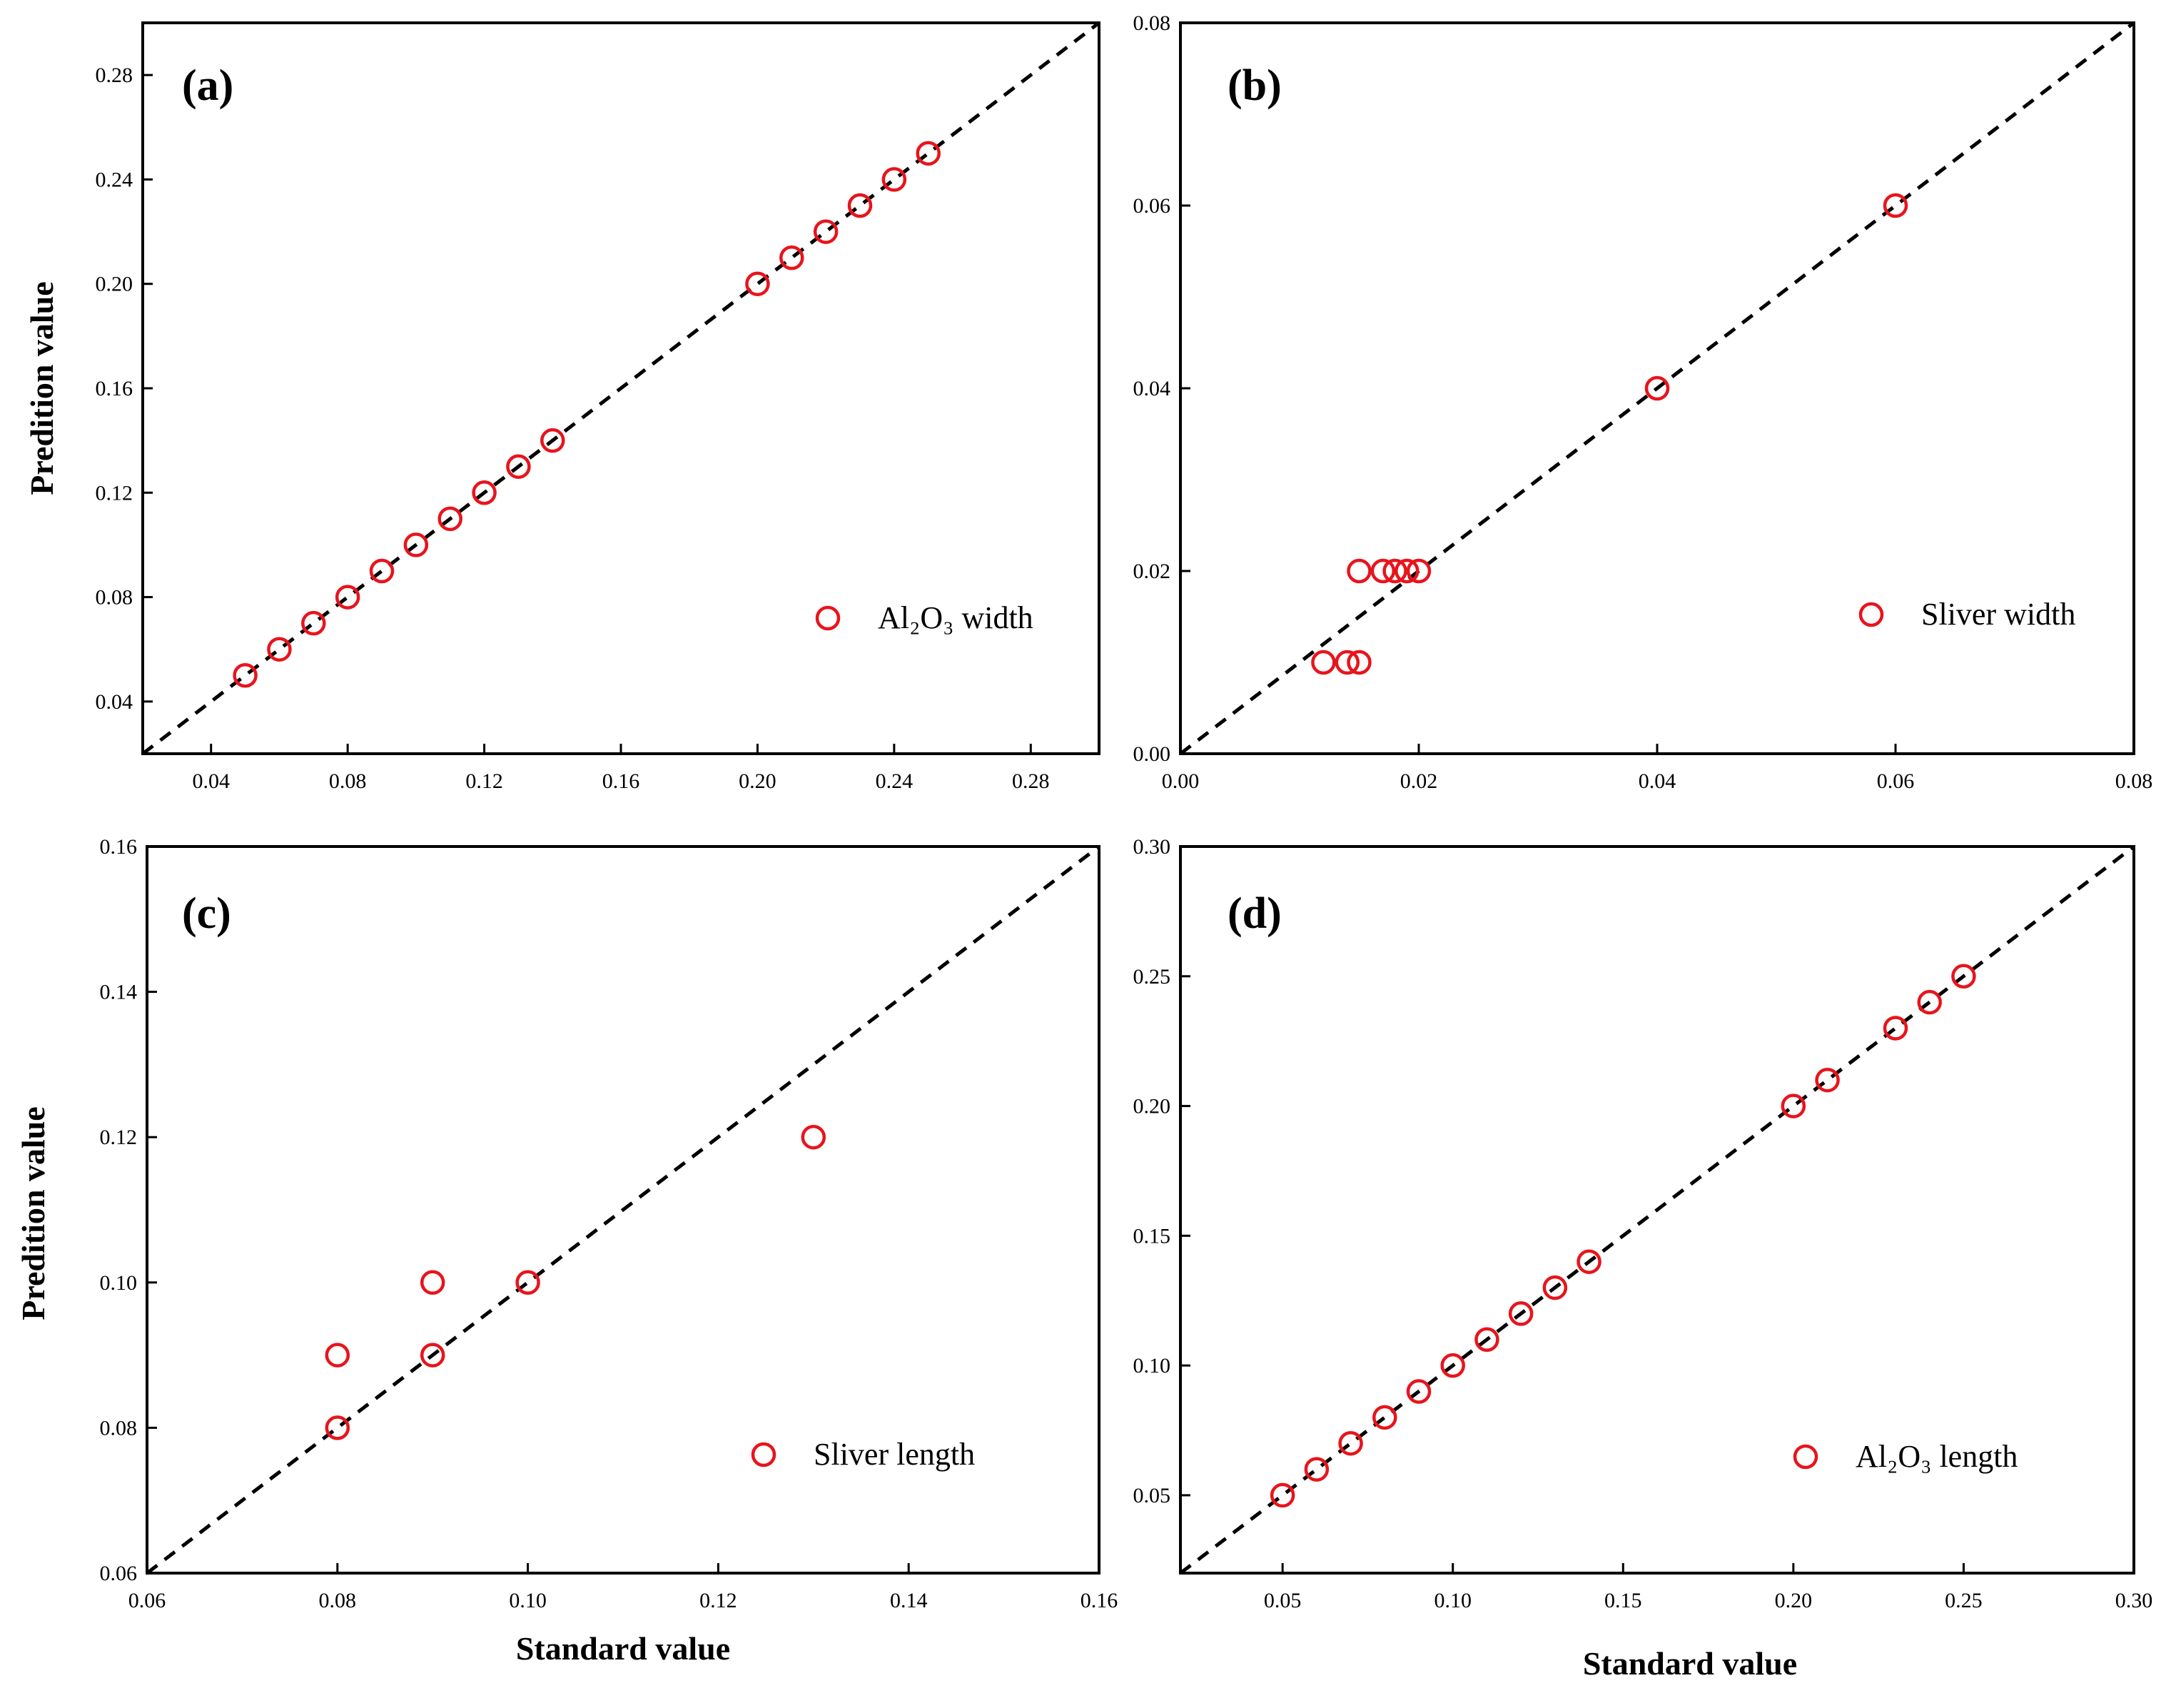  What do you see at coordinates (1152, 572) in the screenshot?
I see `y-tick-label: 0.02` at bounding box center [1152, 572].